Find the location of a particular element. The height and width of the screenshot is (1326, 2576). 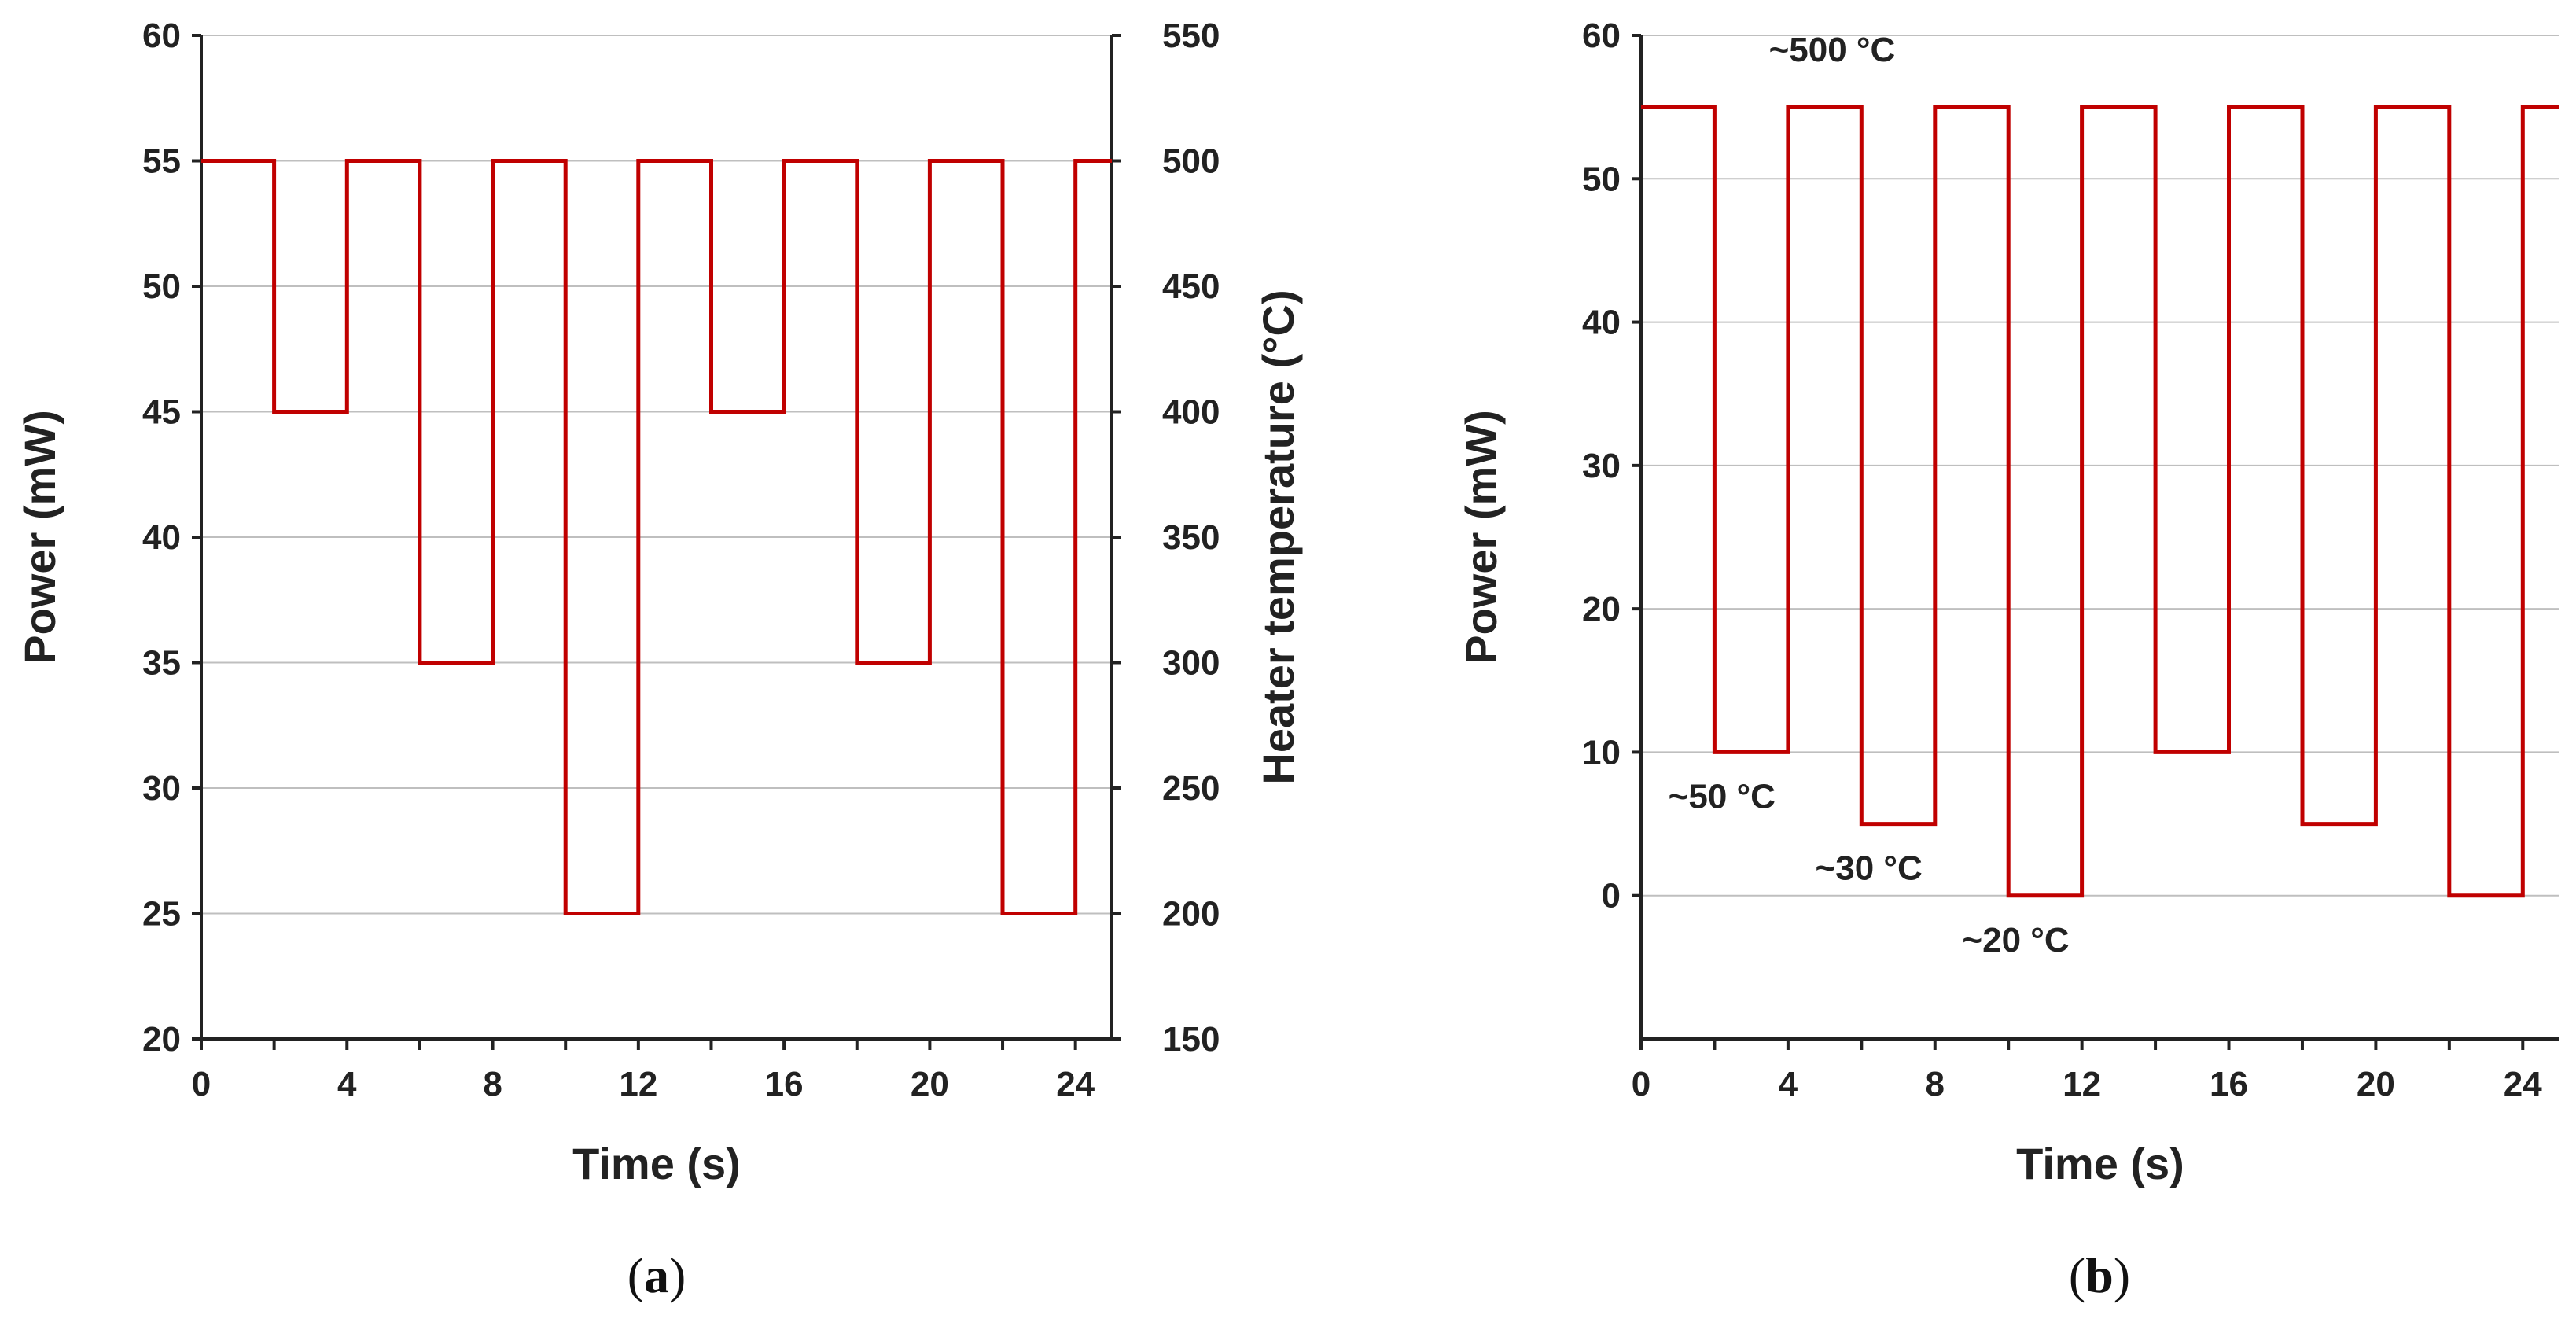

y-tick-label: 45 is located at coordinates (161, 412).